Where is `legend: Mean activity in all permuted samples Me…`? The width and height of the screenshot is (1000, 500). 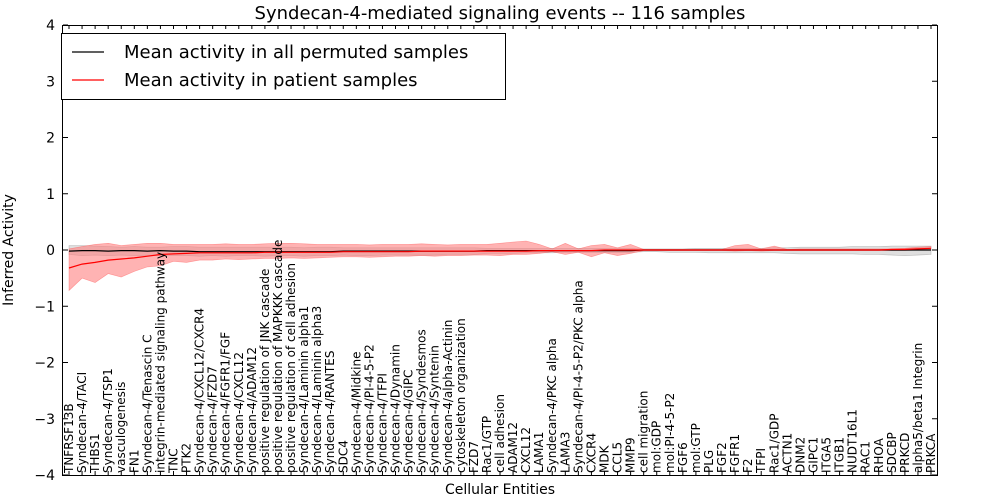 legend: Mean activity in all permuted samples Me… is located at coordinates (283, 66).